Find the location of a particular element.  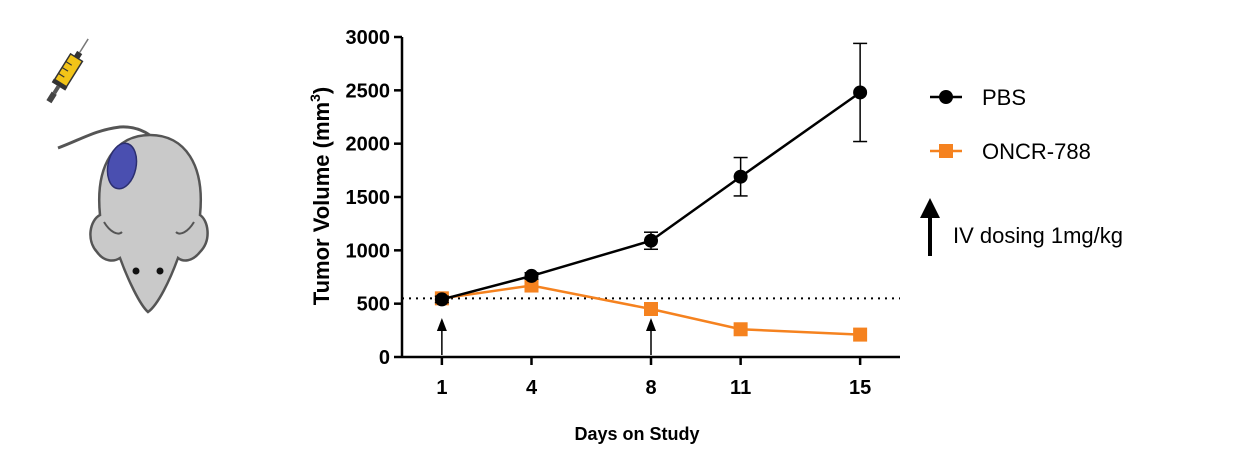

tumor-icon is located at coordinates (122, 166).